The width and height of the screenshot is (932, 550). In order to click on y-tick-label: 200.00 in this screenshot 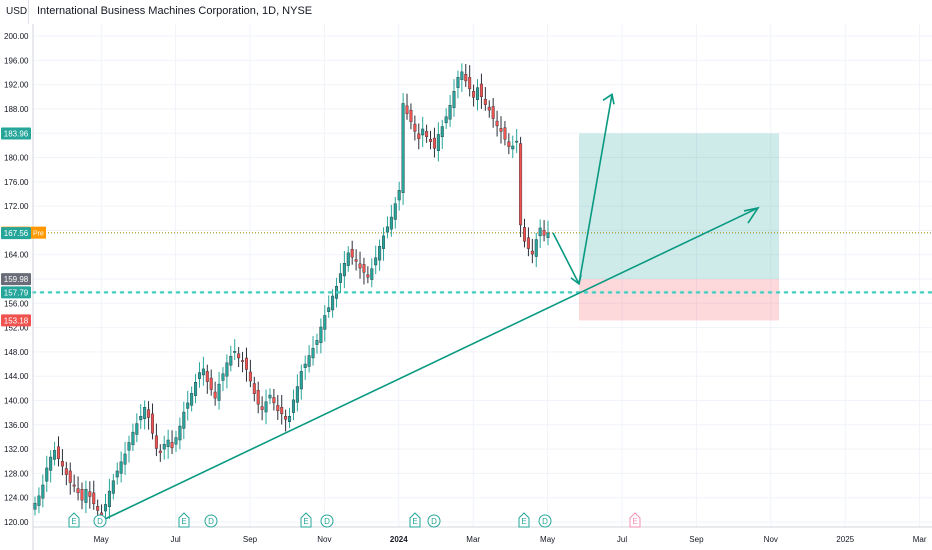, I will do `click(16, 36)`.